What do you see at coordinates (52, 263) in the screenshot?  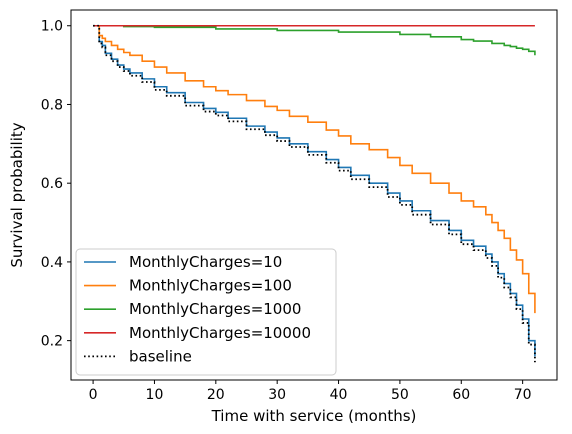 I see `y-tick-label: 0.4` at bounding box center [52, 263].